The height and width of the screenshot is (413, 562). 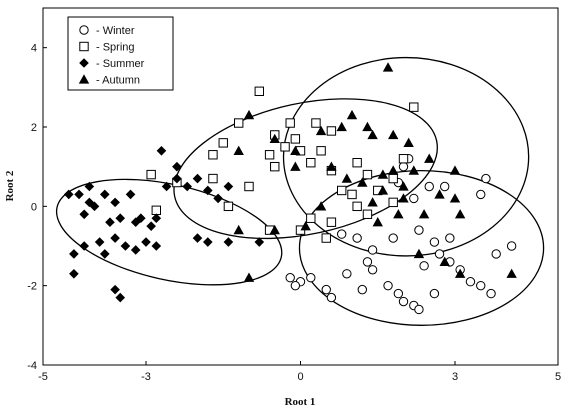 I want to click on legend: - Winter - Spring - Summer - Autumn, so click(x=120, y=53).